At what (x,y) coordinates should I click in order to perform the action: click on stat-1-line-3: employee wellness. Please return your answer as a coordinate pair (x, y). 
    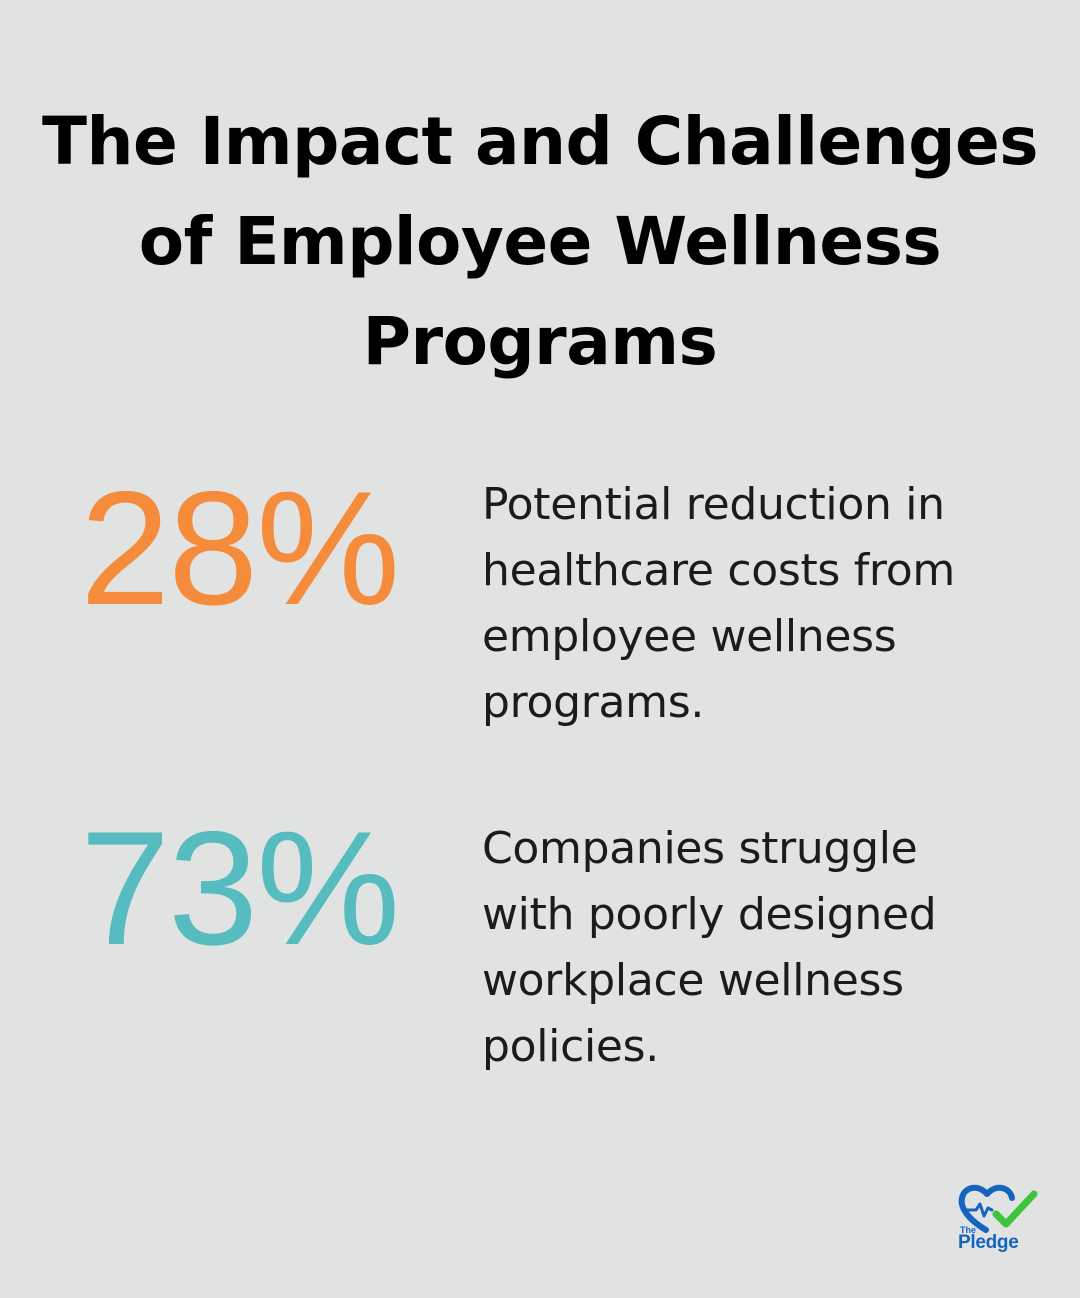
    Looking at the image, I should click on (689, 636).